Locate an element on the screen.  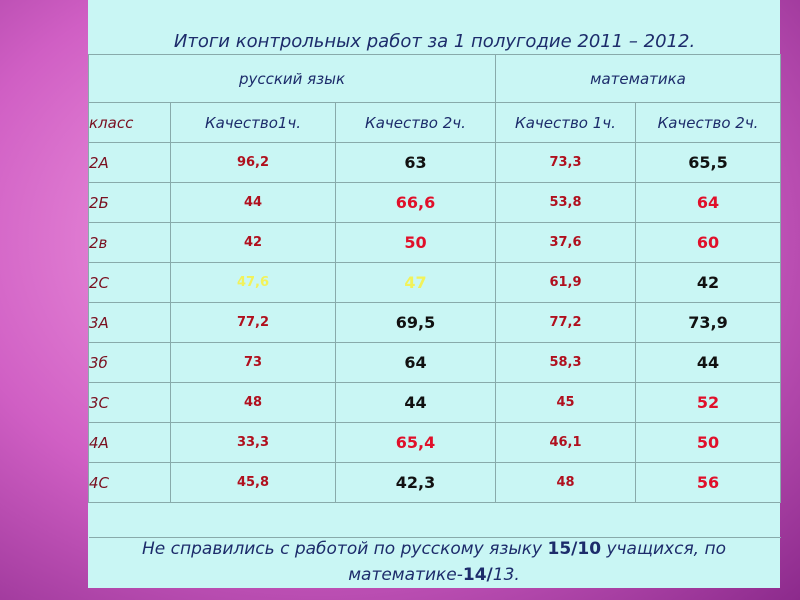
value-cell: 42,3 is located at coordinates (415, 482).